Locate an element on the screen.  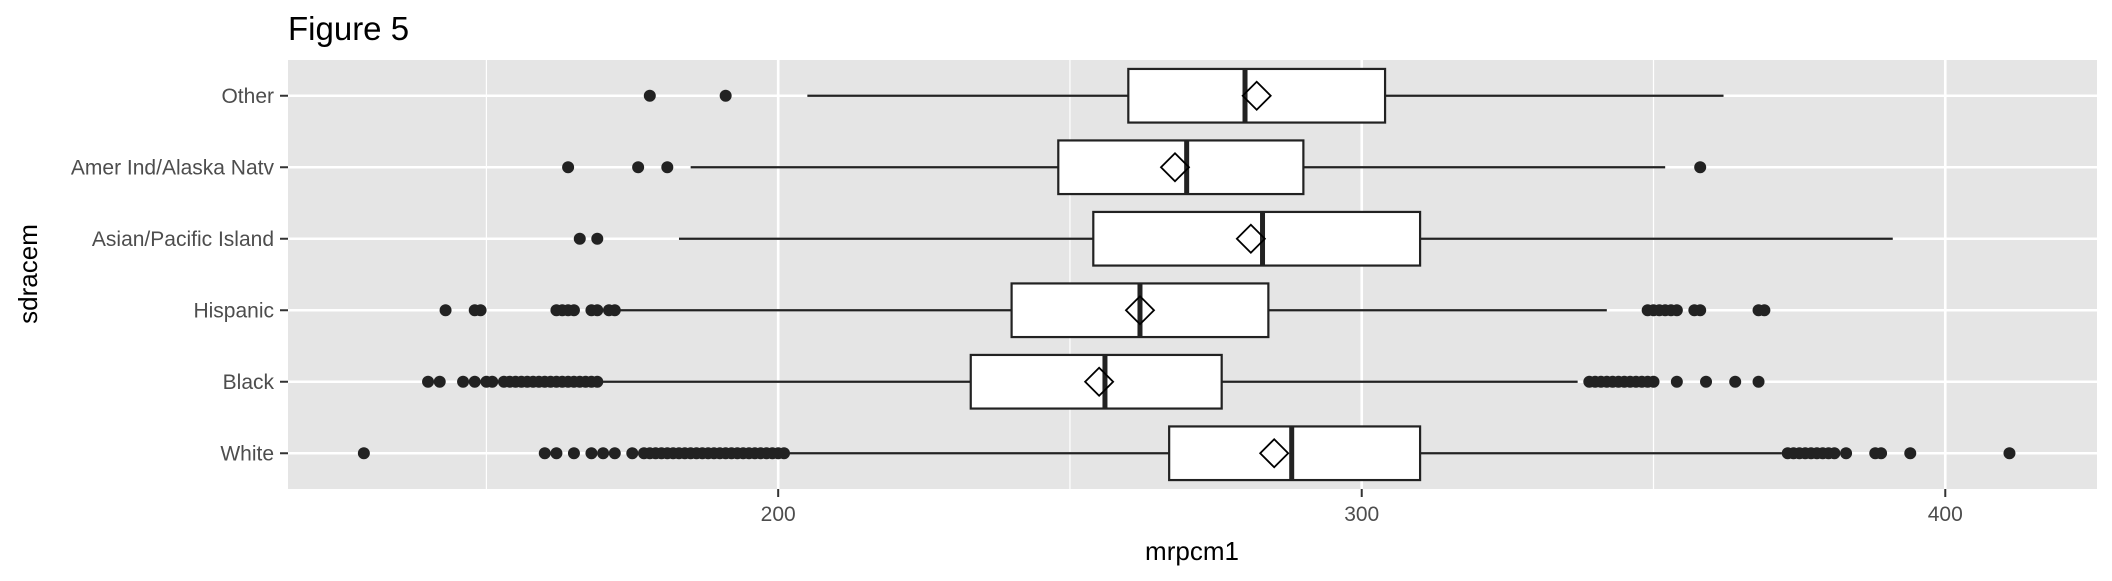
x-axis: 200 300 400 is located at coordinates (1362, 507).